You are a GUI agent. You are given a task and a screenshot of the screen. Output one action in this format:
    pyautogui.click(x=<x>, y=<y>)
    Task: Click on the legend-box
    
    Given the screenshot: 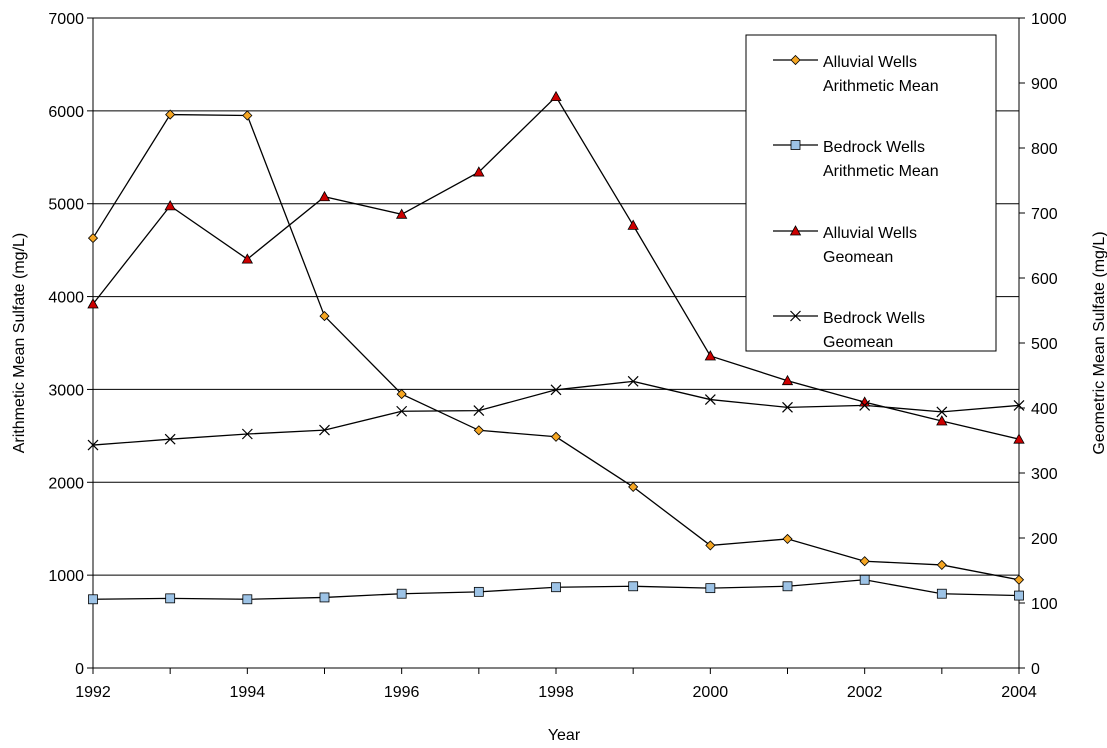 What is the action you would take?
    pyautogui.click(x=871, y=193)
    